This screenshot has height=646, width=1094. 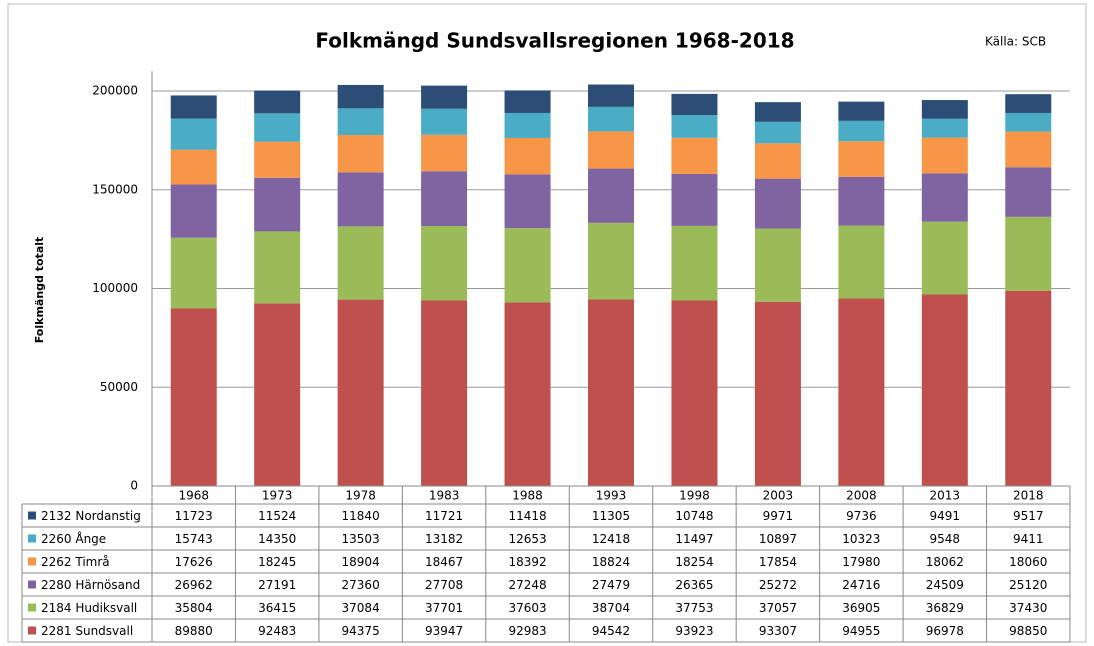 I want to click on table-value: 35804, so click(x=194, y=608).